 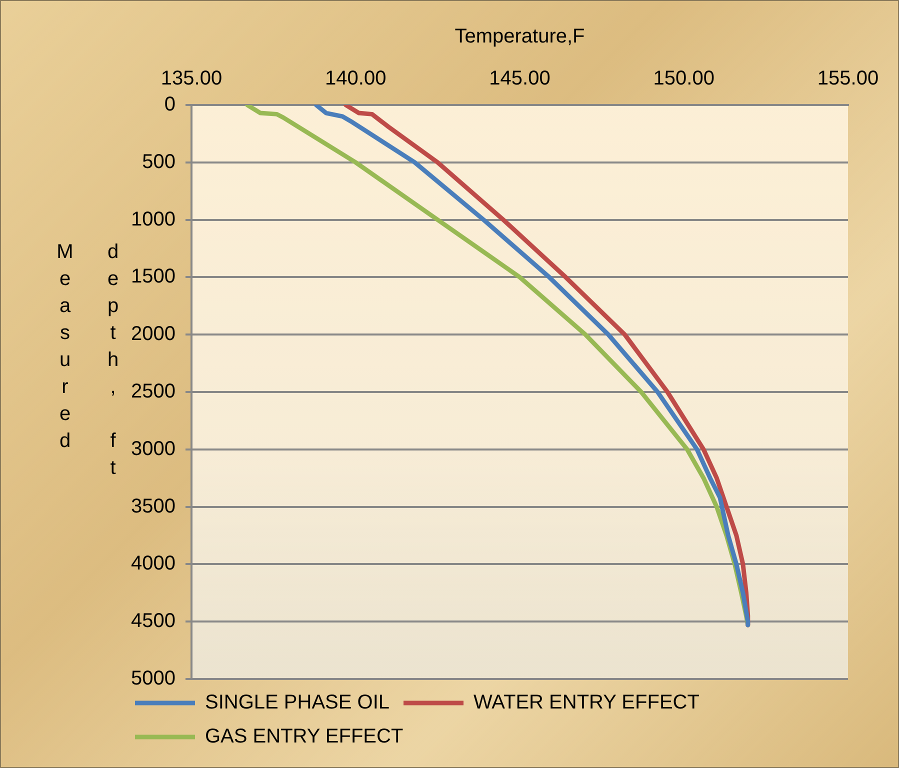 I want to click on legend-label: GAS ENTRY EFFECT, so click(x=304, y=737).